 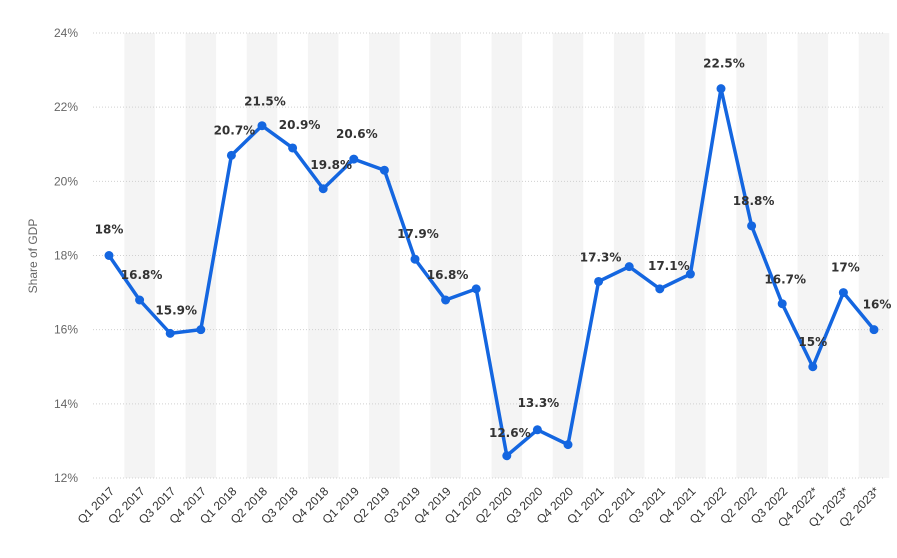 What do you see at coordinates (66, 478) in the screenshot?
I see `y-tick-label: 12%` at bounding box center [66, 478].